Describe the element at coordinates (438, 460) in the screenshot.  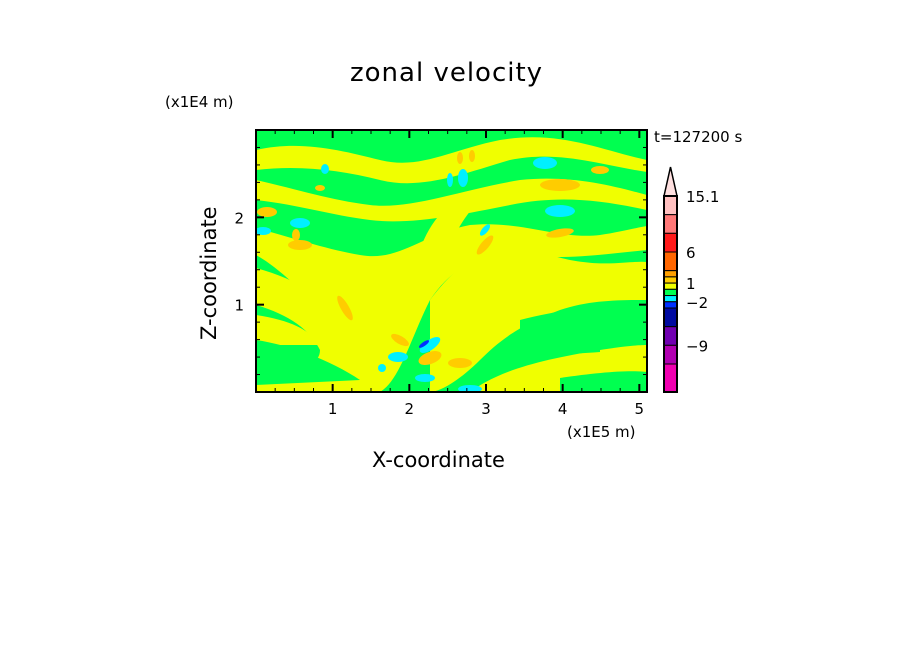
I see `x-axis-label: X-coordinate` at that location.